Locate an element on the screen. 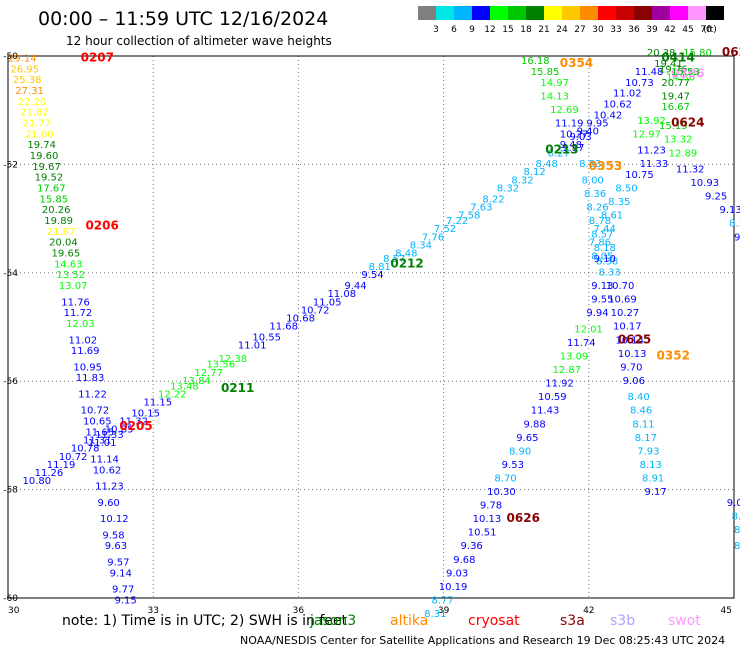  wave-height-value: 7.63 is located at coordinates (481, 207).